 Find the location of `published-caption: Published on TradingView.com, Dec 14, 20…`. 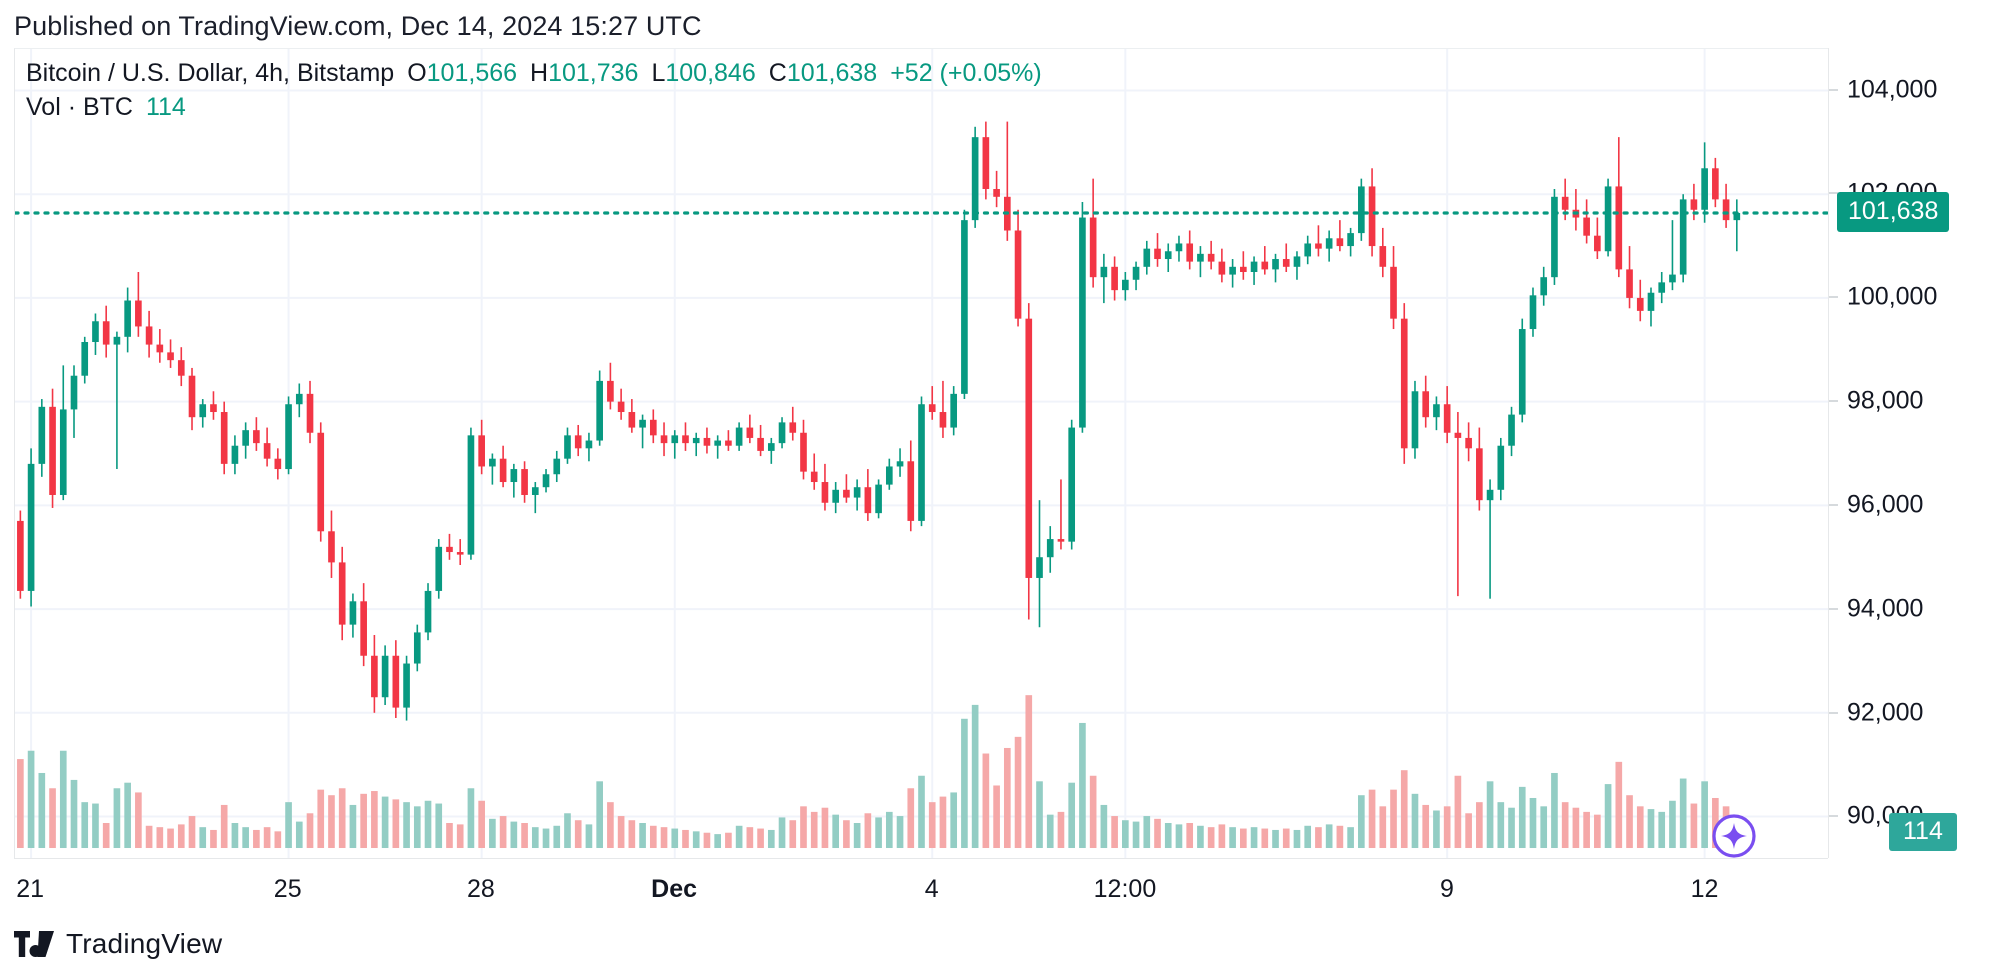

published-caption: Published on TradingView.com, Dec 14, 20… is located at coordinates (358, 26).